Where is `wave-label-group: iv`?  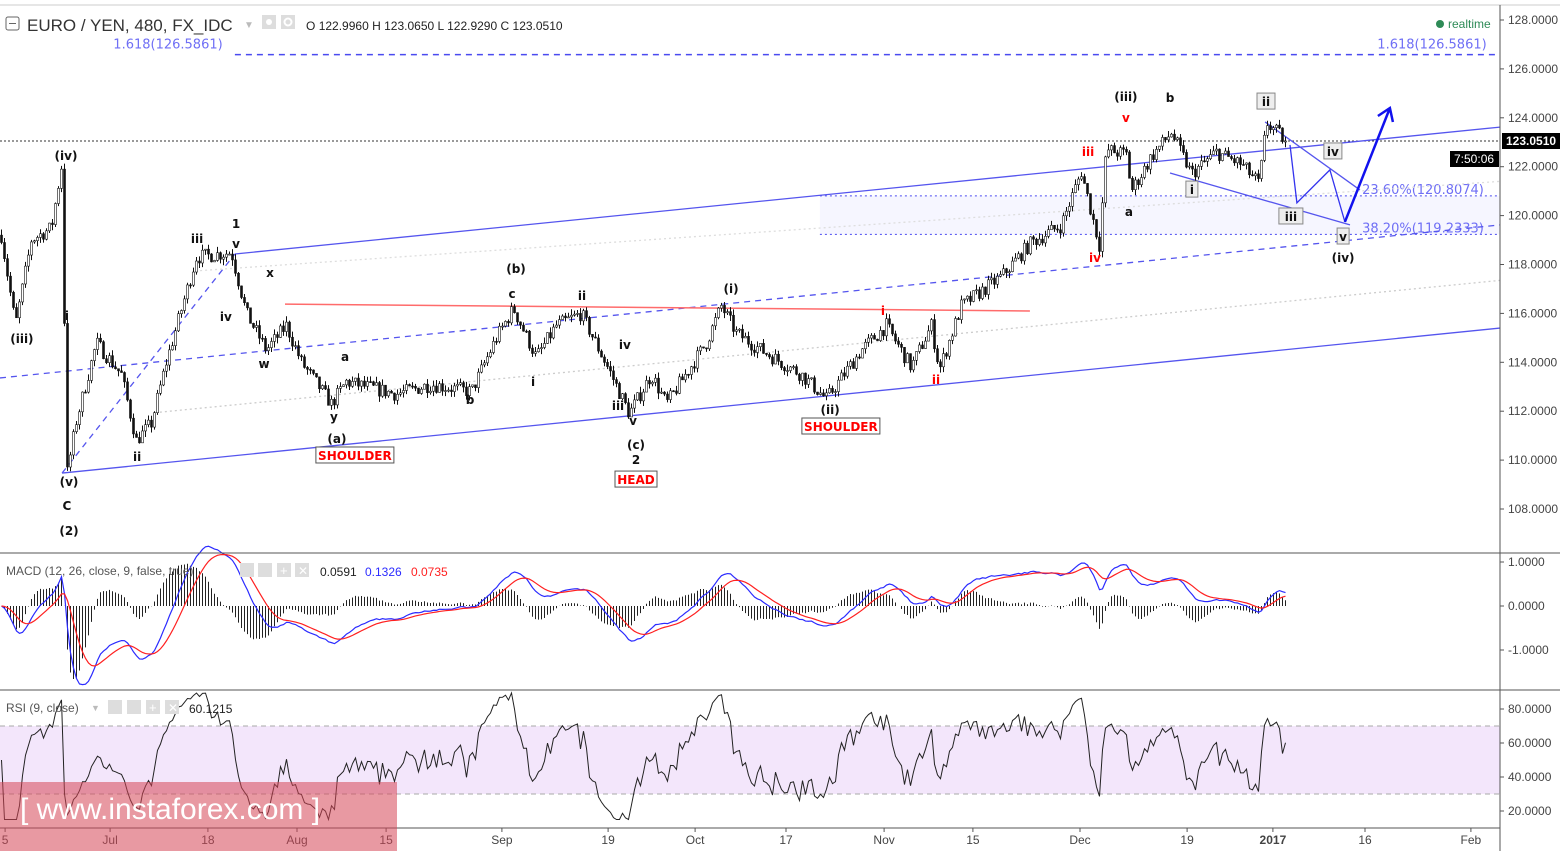 wave-label-group: iv is located at coordinates (625, 345).